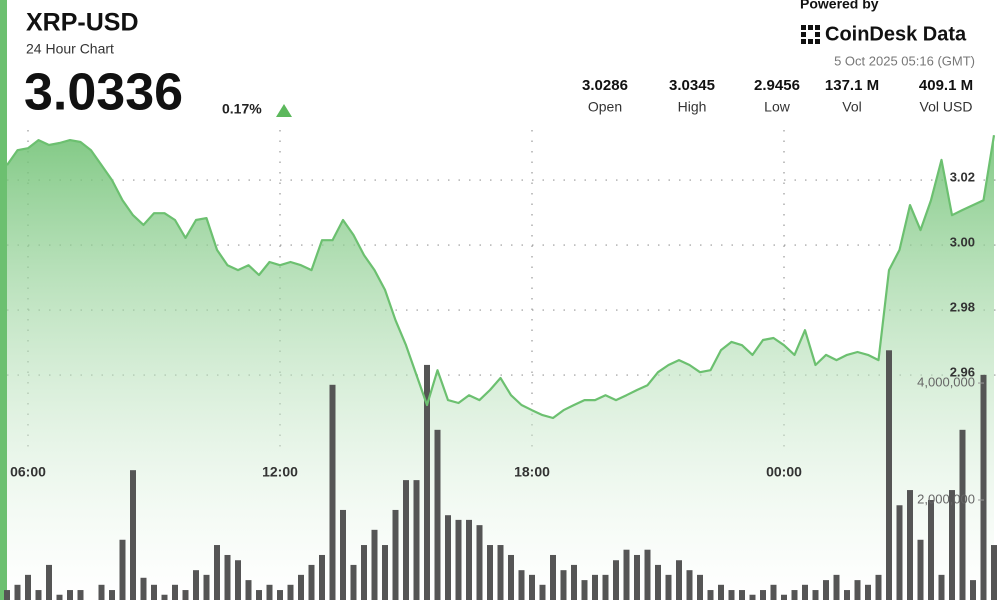 The height and width of the screenshot is (600, 1000). I want to click on y-tick-label: 3.02, so click(962, 177).